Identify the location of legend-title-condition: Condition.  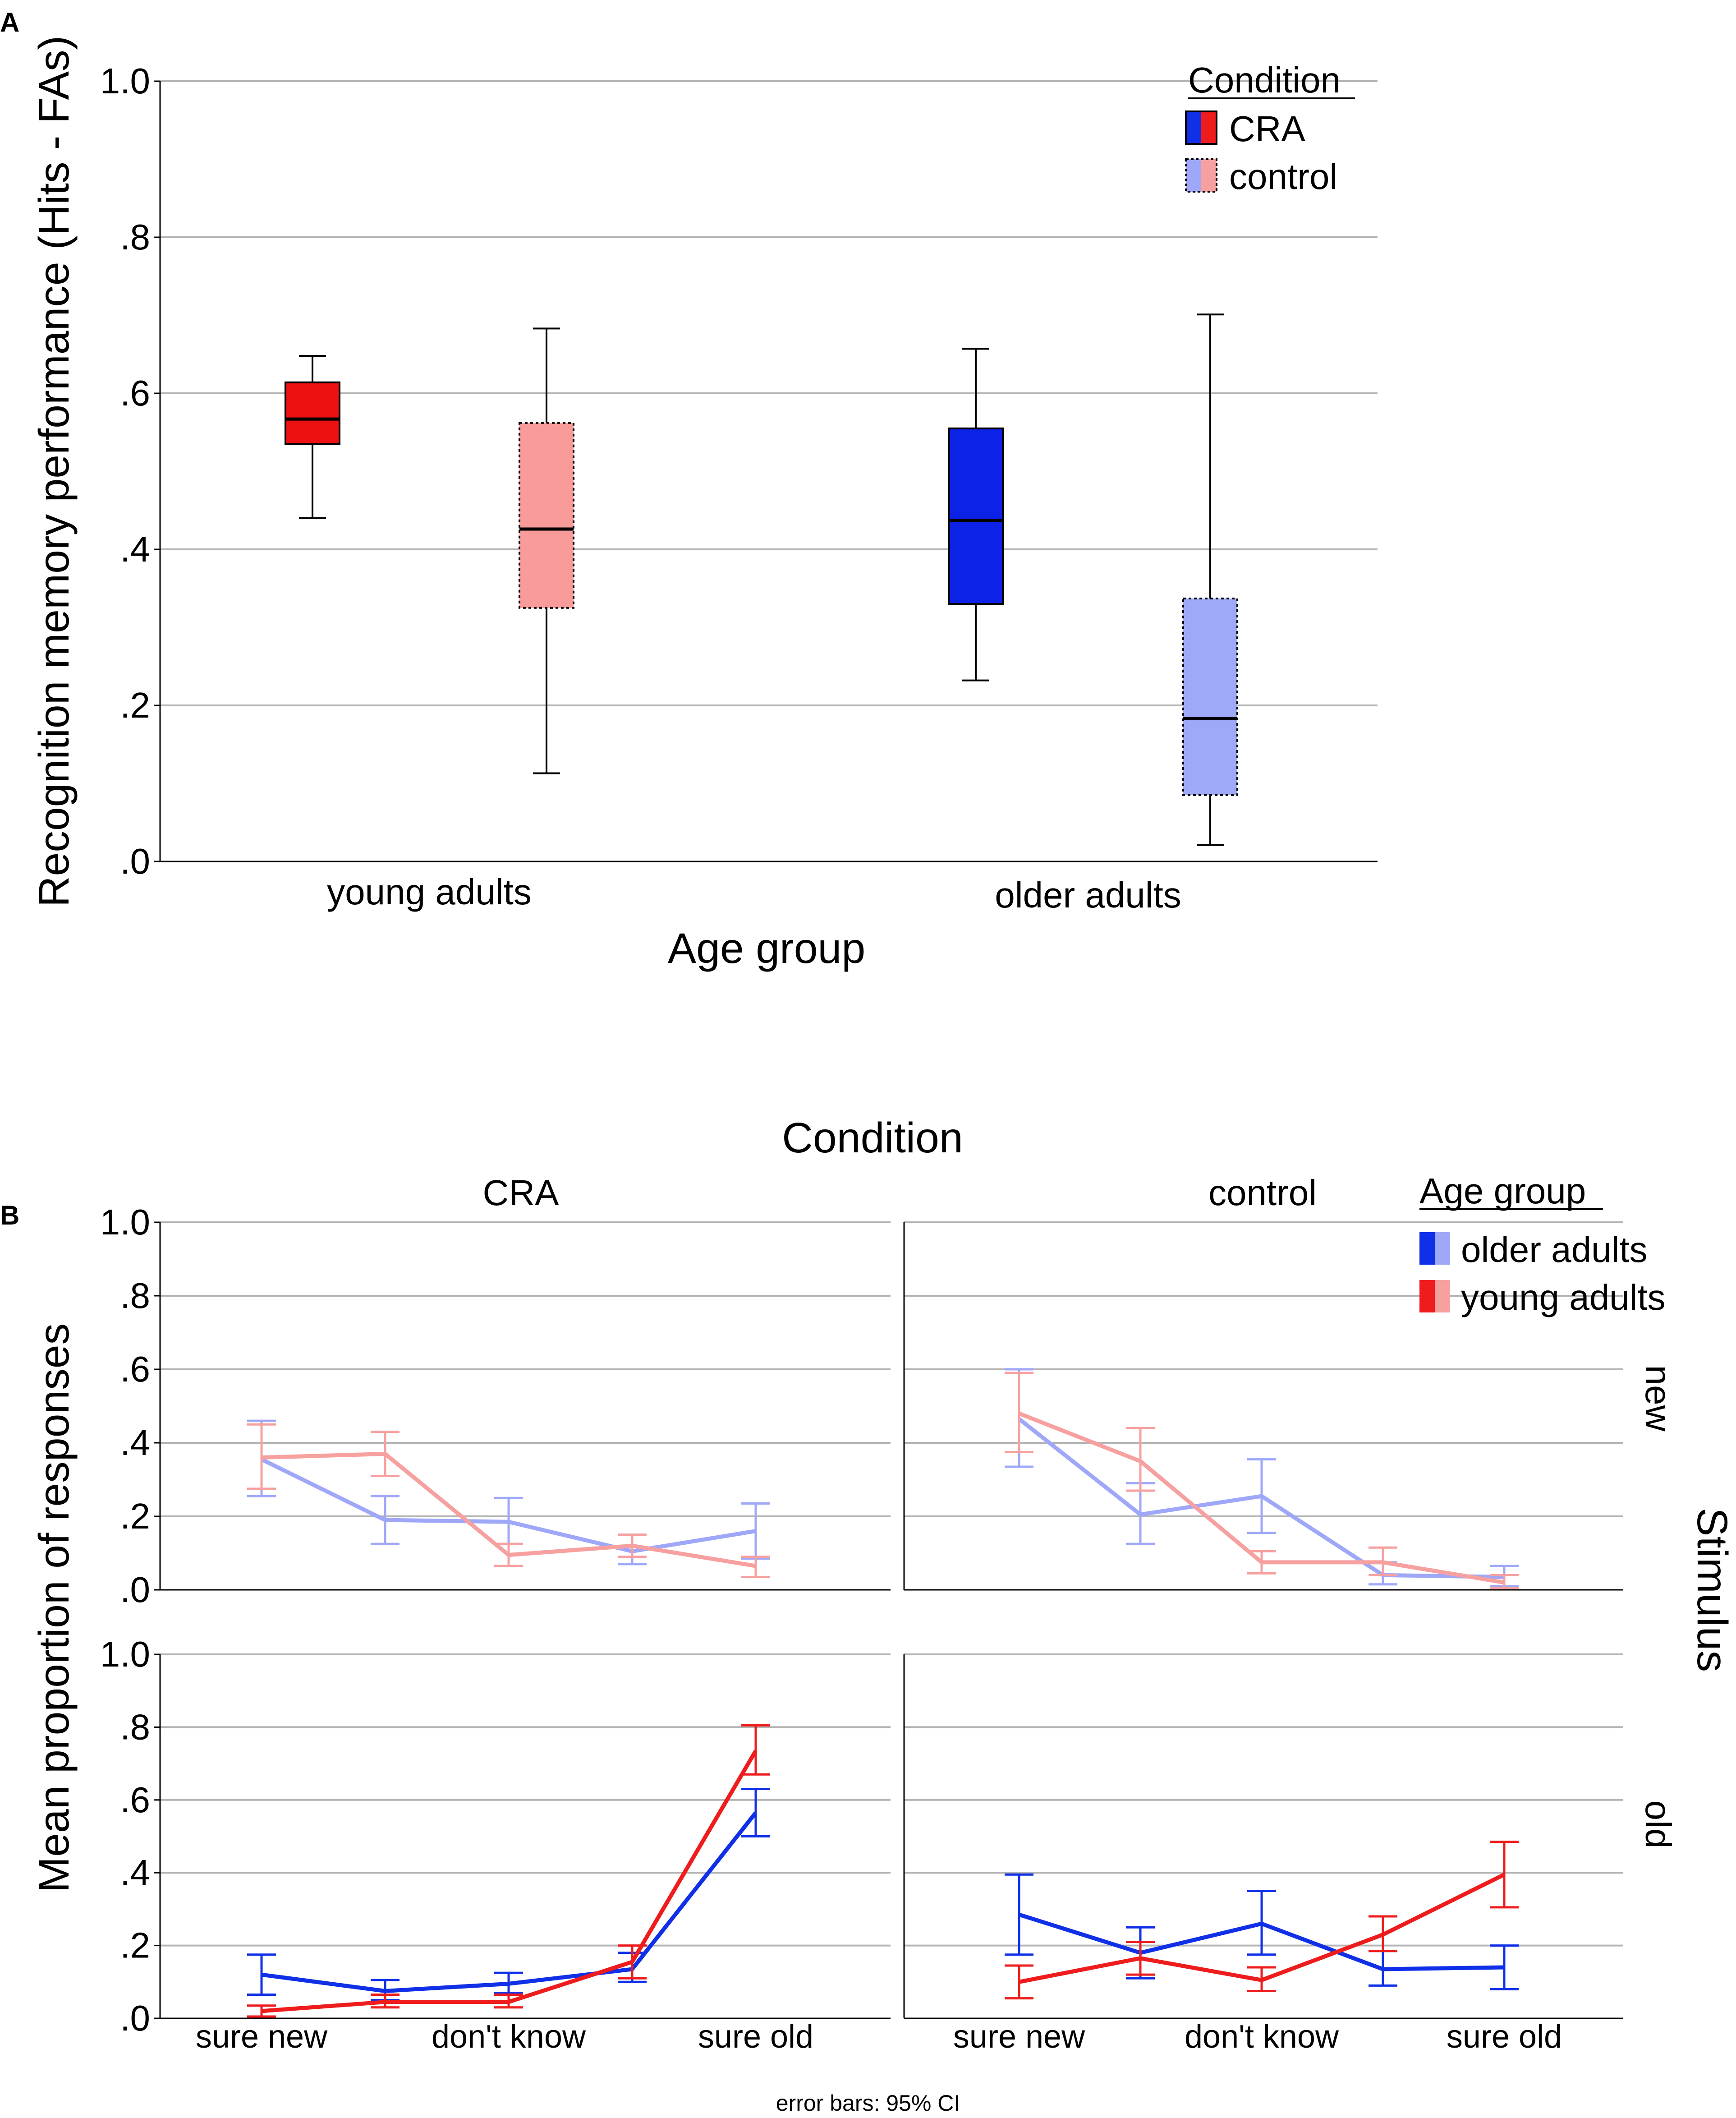
(1264, 80).